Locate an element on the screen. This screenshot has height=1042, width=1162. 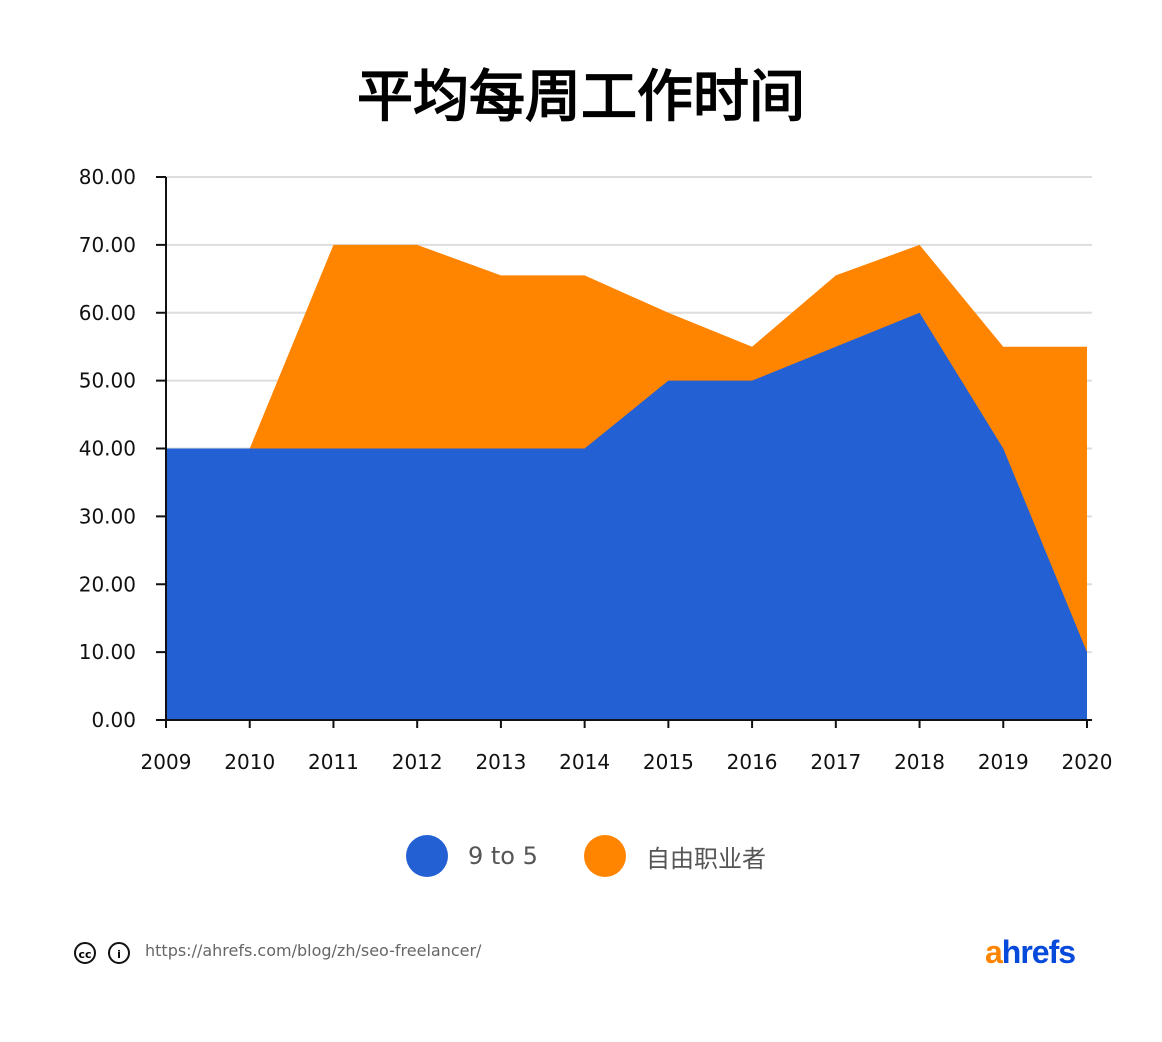
legend-label: 9 to 5 is located at coordinates (503, 856).